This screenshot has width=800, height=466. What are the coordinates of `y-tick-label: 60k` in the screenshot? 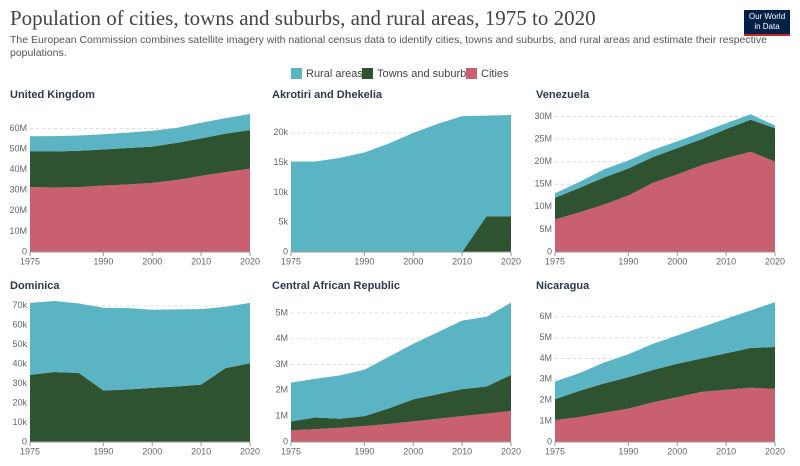 It's located at (19, 325).